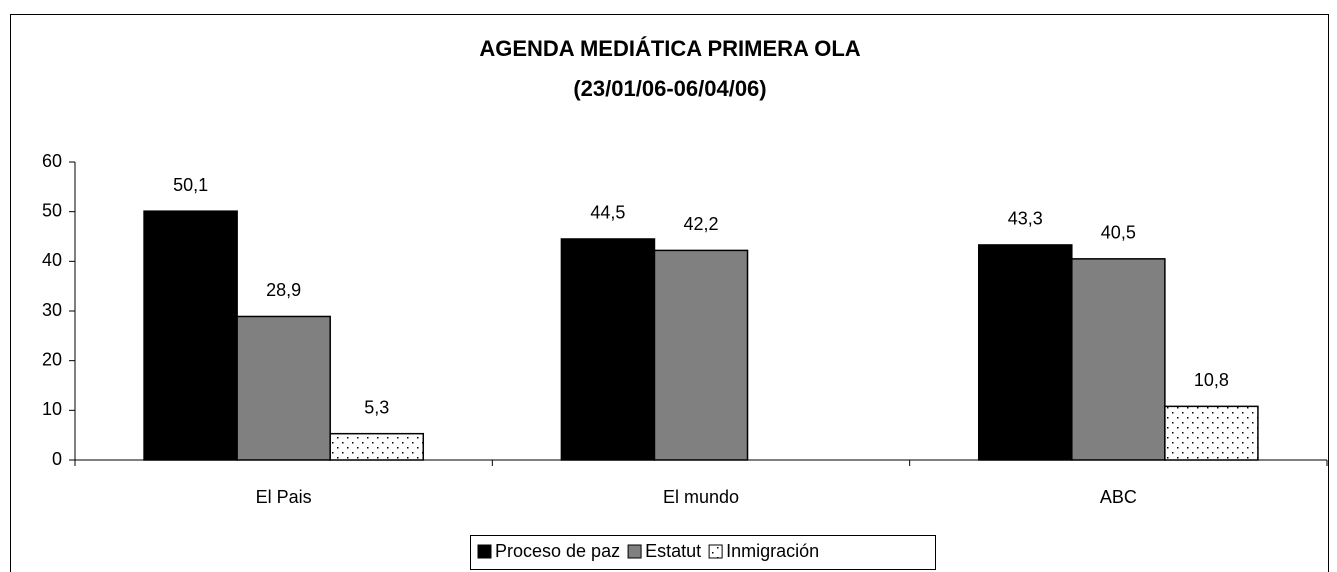  Describe the element at coordinates (1118, 497) in the screenshot. I see `x-tick-label: ABC` at that location.